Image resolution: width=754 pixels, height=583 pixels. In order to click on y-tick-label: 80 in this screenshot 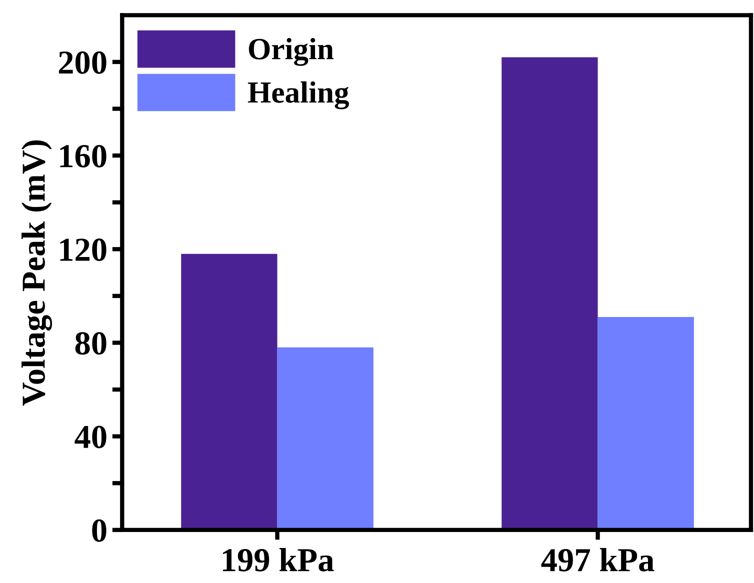, I will do `click(90, 343)`.